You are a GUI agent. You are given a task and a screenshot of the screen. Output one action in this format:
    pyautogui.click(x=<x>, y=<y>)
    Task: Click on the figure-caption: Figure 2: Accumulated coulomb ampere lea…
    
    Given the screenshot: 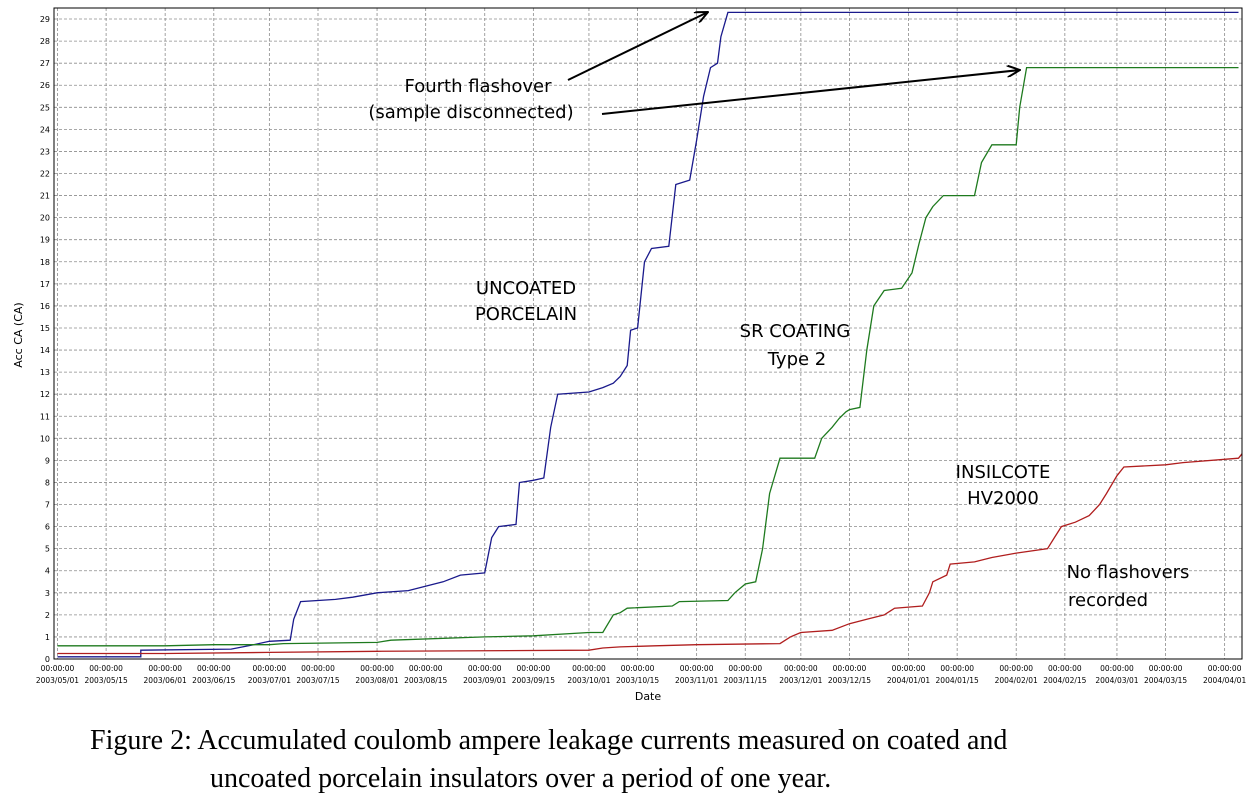 What is the action you would take?
    pyautogui.click(x=650, y=760)
    